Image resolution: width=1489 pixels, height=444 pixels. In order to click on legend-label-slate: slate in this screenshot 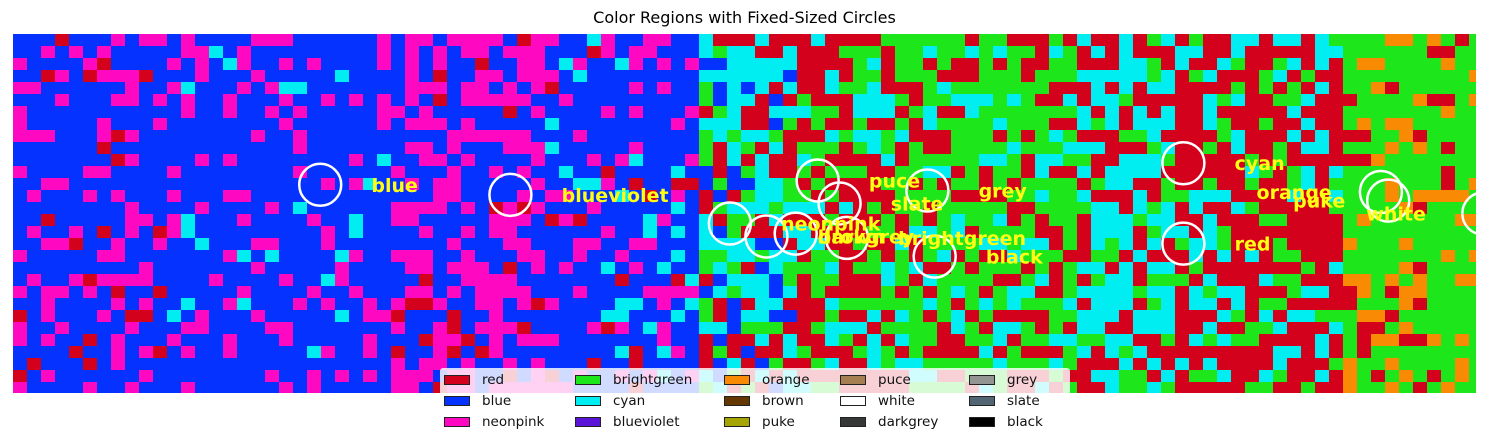, I will do `click(1023, 401)`.